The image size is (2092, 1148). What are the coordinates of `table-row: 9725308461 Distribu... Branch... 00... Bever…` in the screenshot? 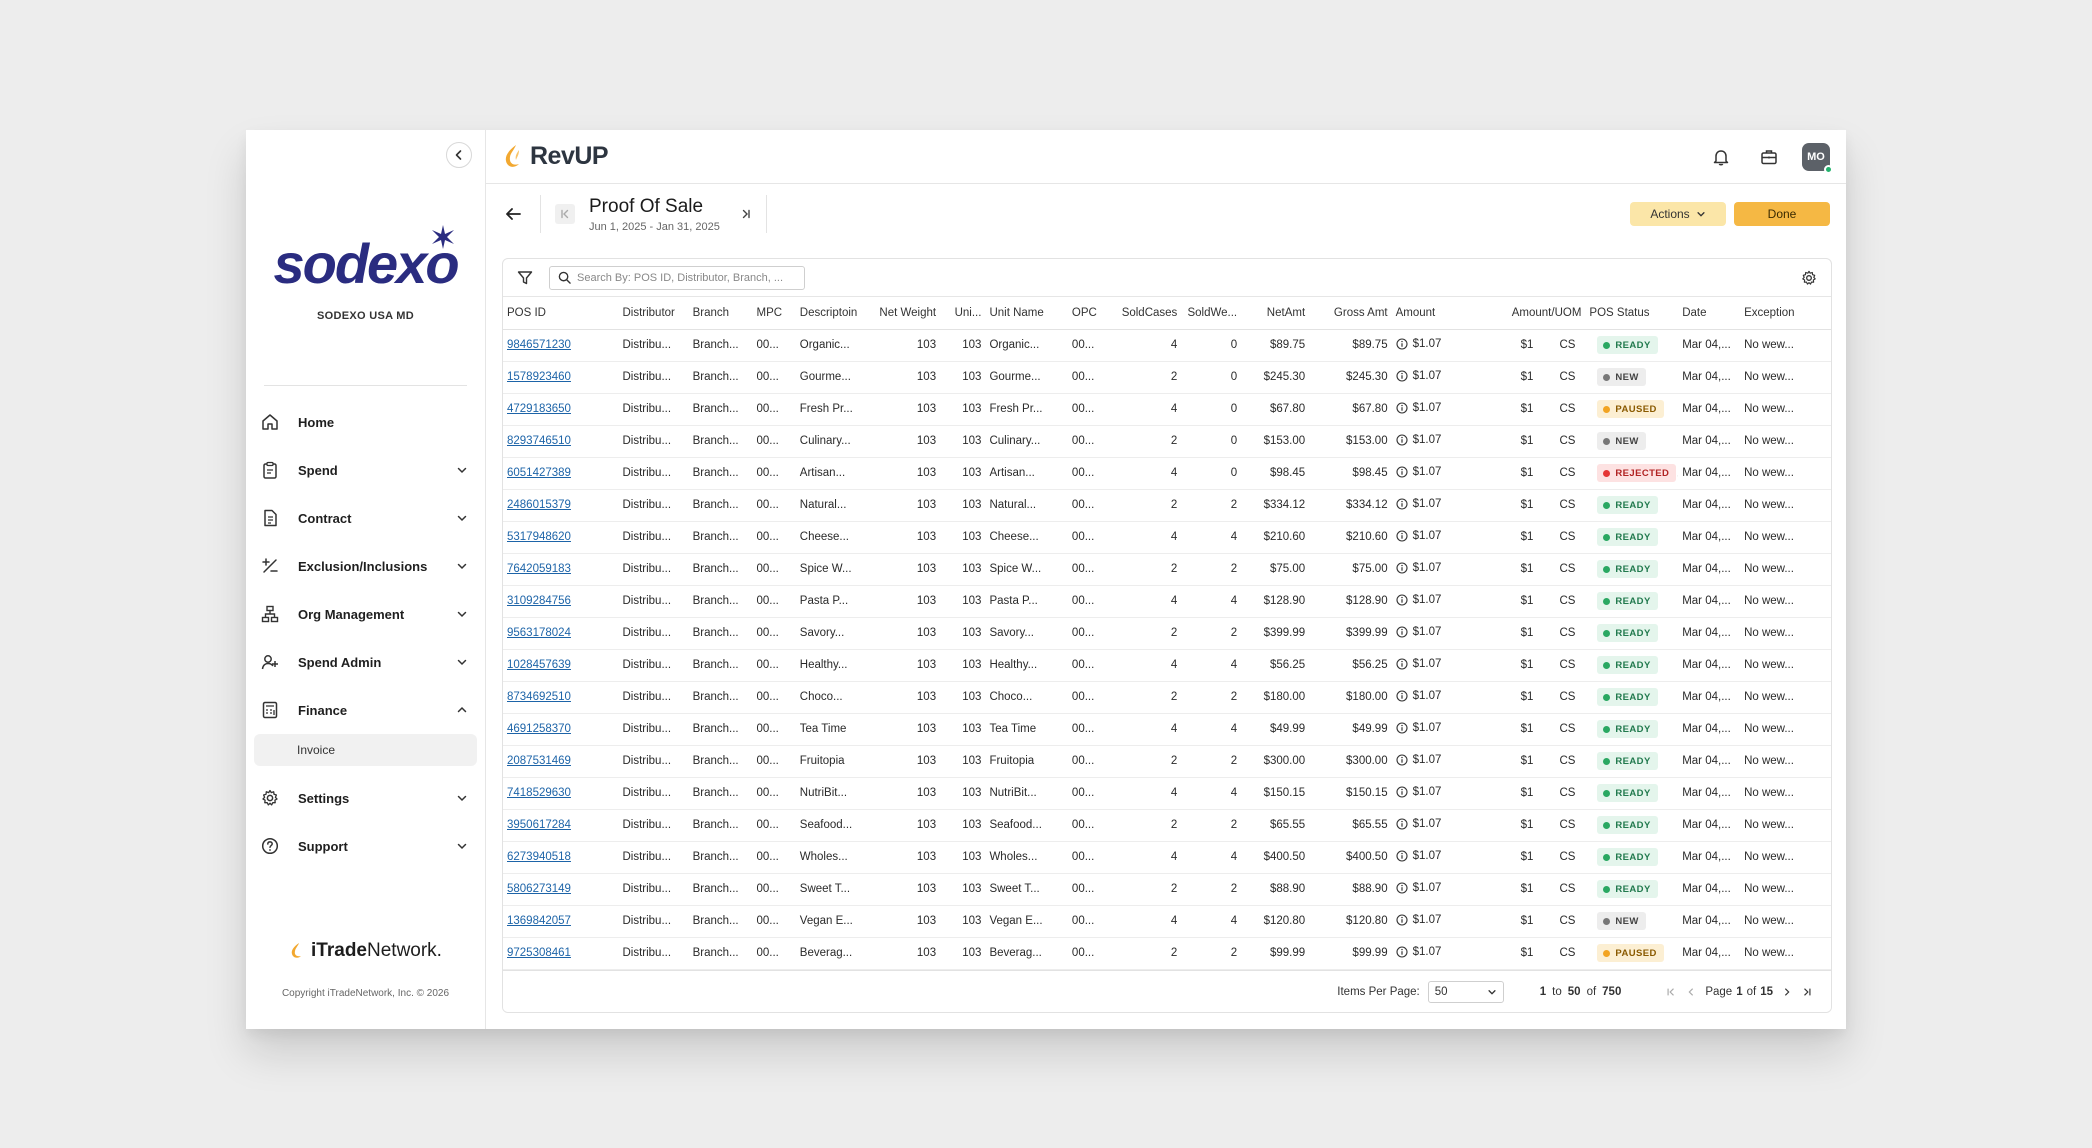 It's located at (1167, 953).